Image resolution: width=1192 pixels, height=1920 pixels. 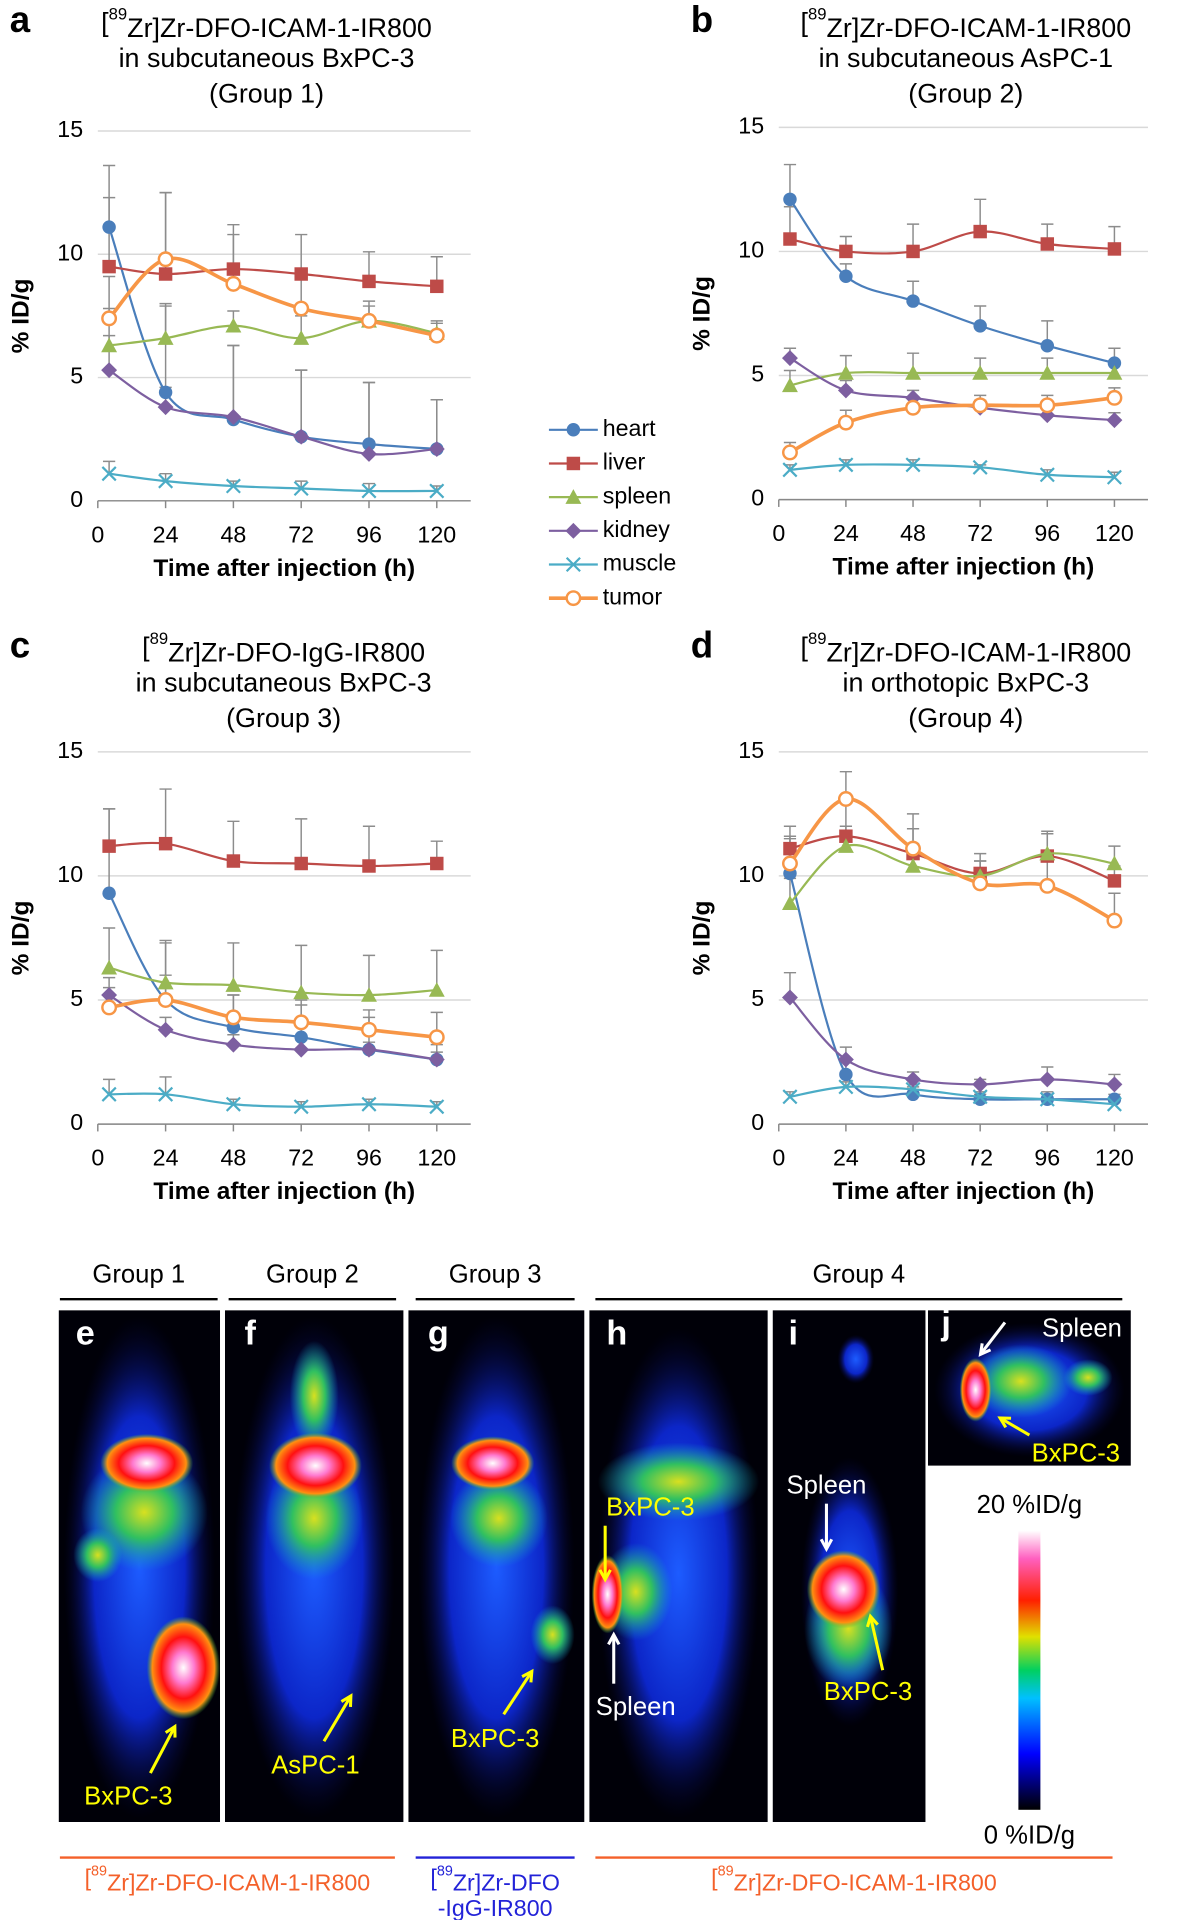 What do you see at coordinates (518, 1693) in the screenshot?
I see `arrow` at bounding box center [518, 1693].